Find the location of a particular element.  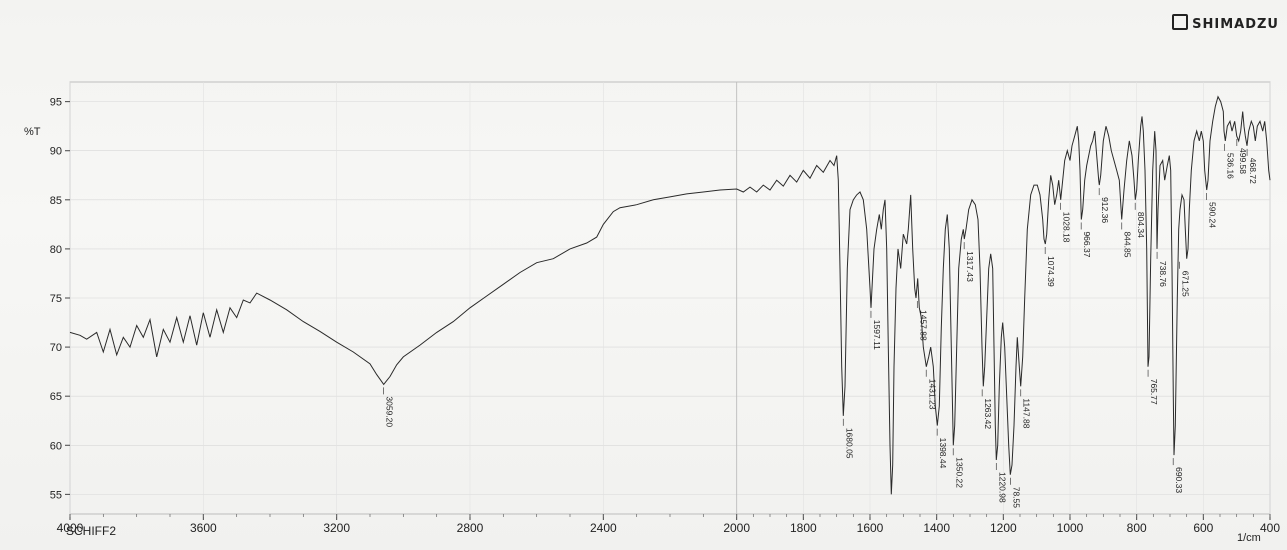

x-tick-label: 2000 is located at coordinates (736, 528).